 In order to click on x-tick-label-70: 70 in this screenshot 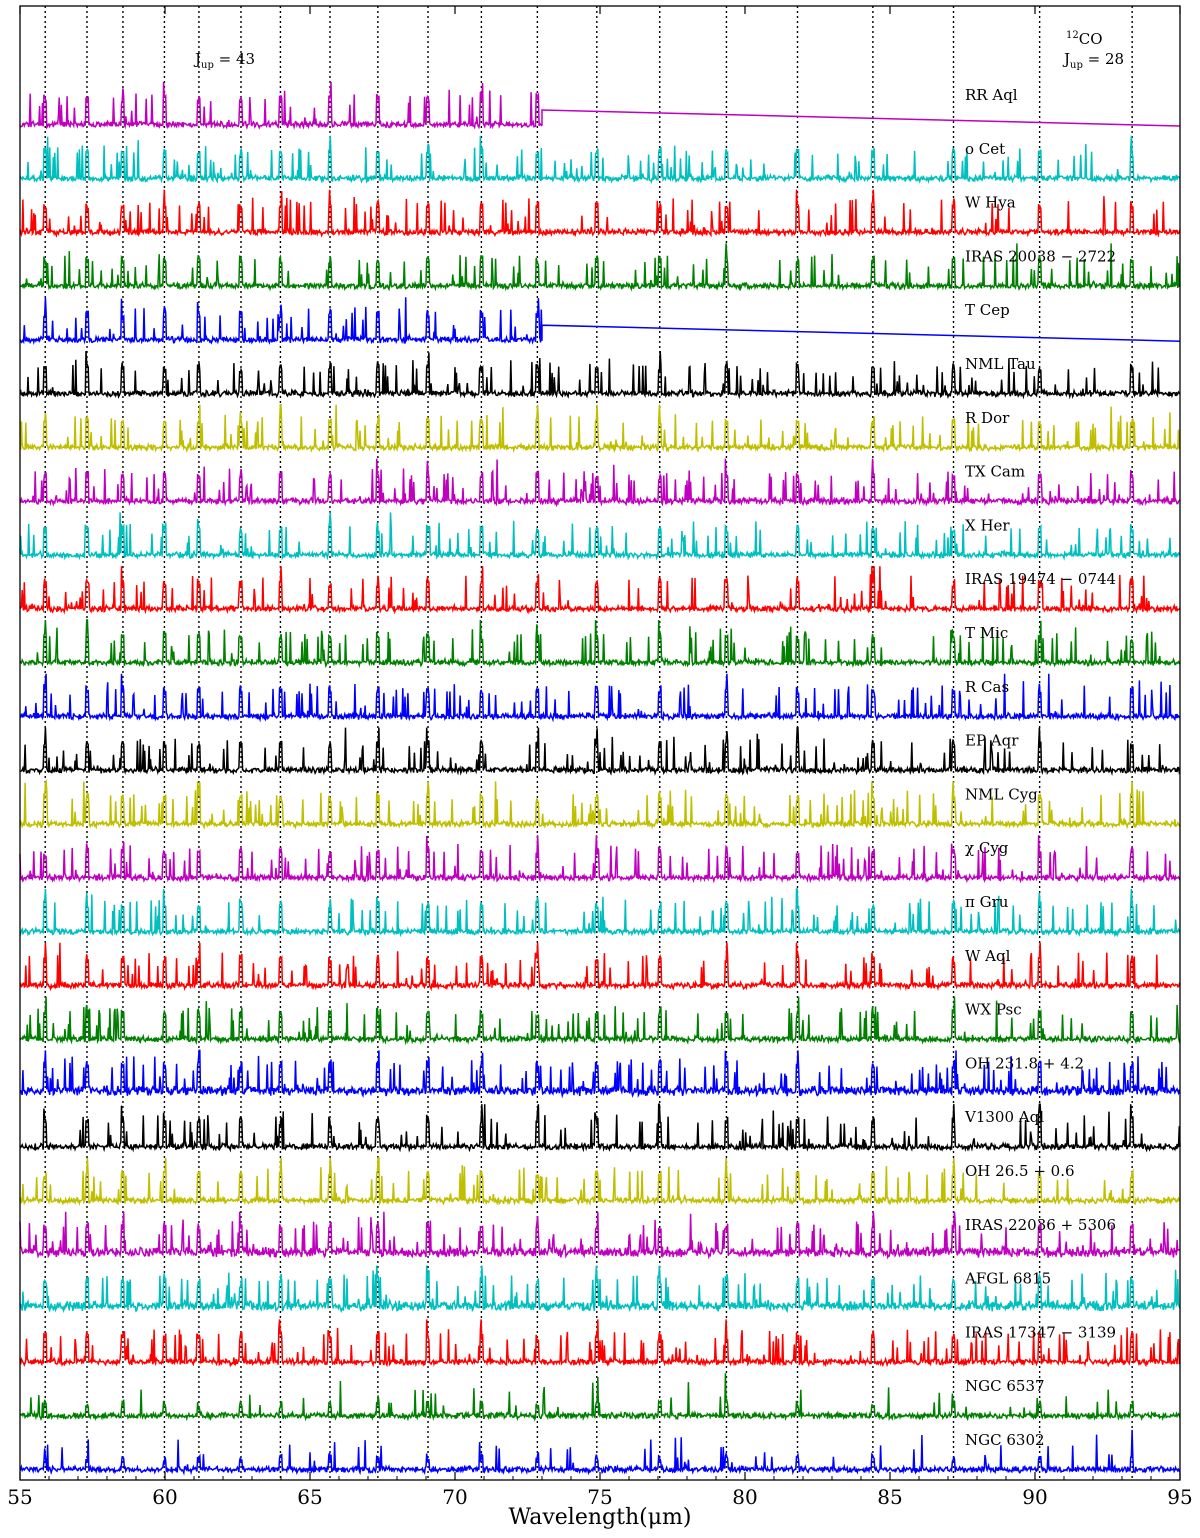, I will do `click(454, 1497)`.